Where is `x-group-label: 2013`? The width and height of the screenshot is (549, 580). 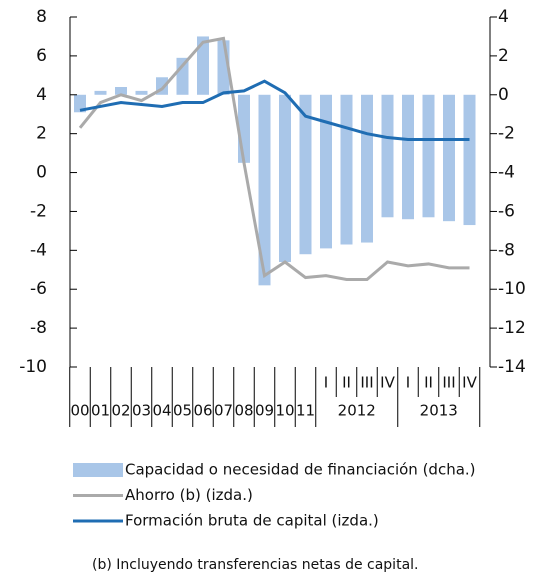 x-group-label: 2013 is located at coordinates (439, 411).